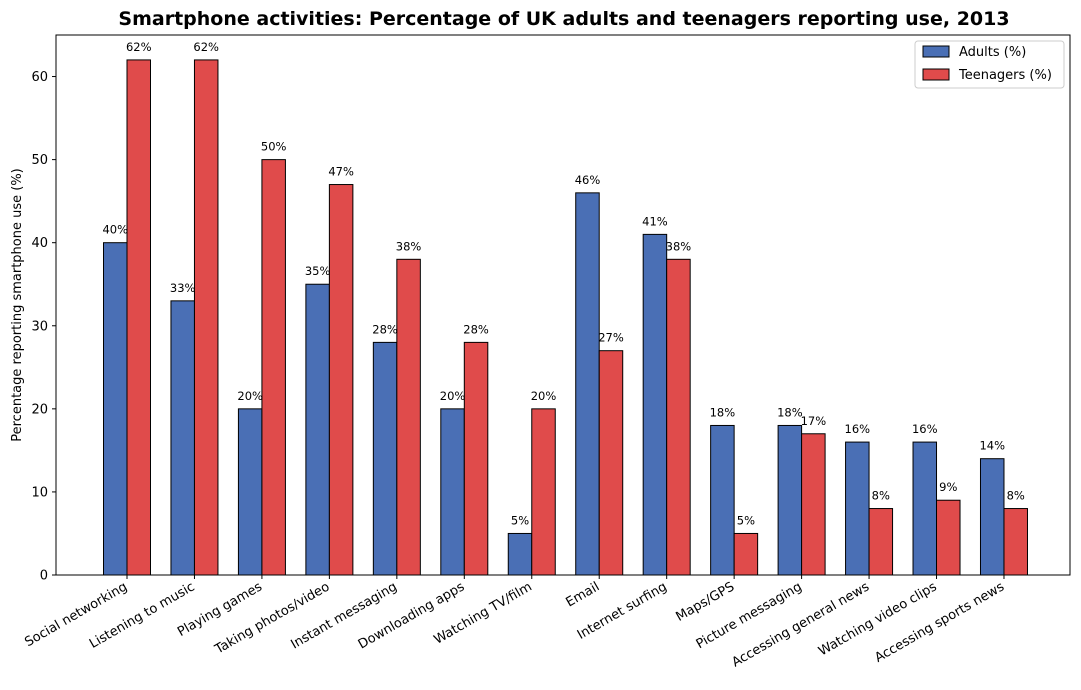 This screenshot has height=690, width=1081. What do you see at coordinates (39, 326) in the screenshot?
I see `y-tick-label-3: 30` at bounding box center [39, 326].